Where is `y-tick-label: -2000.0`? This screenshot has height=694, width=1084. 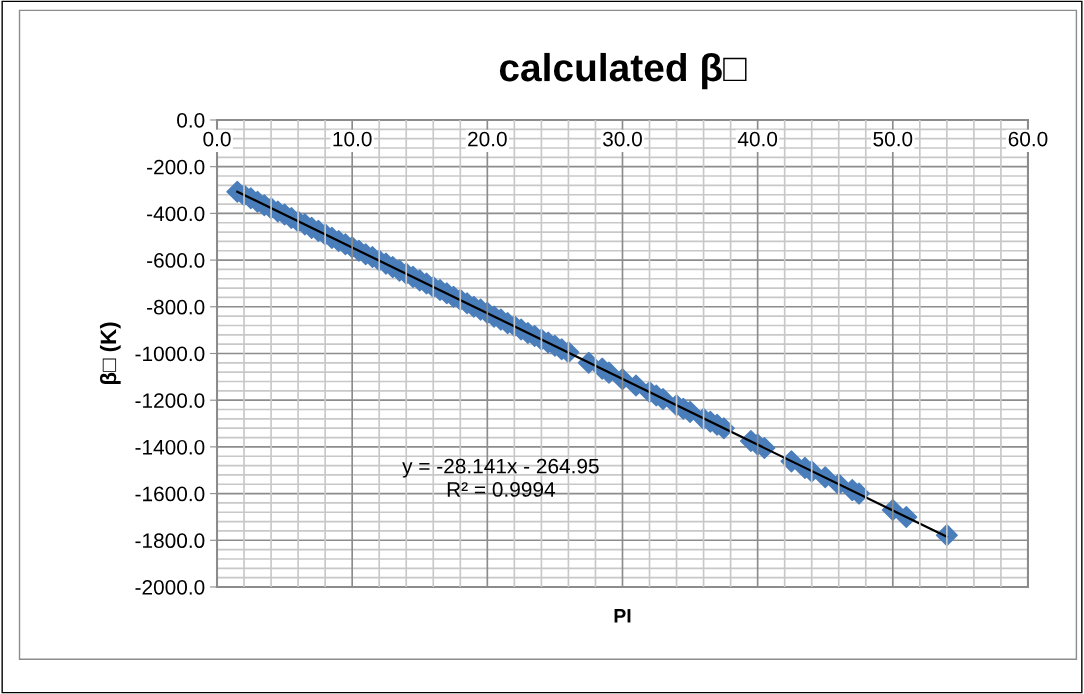
y-tick-label: -2000.0 is located at coordinates (170, 587).